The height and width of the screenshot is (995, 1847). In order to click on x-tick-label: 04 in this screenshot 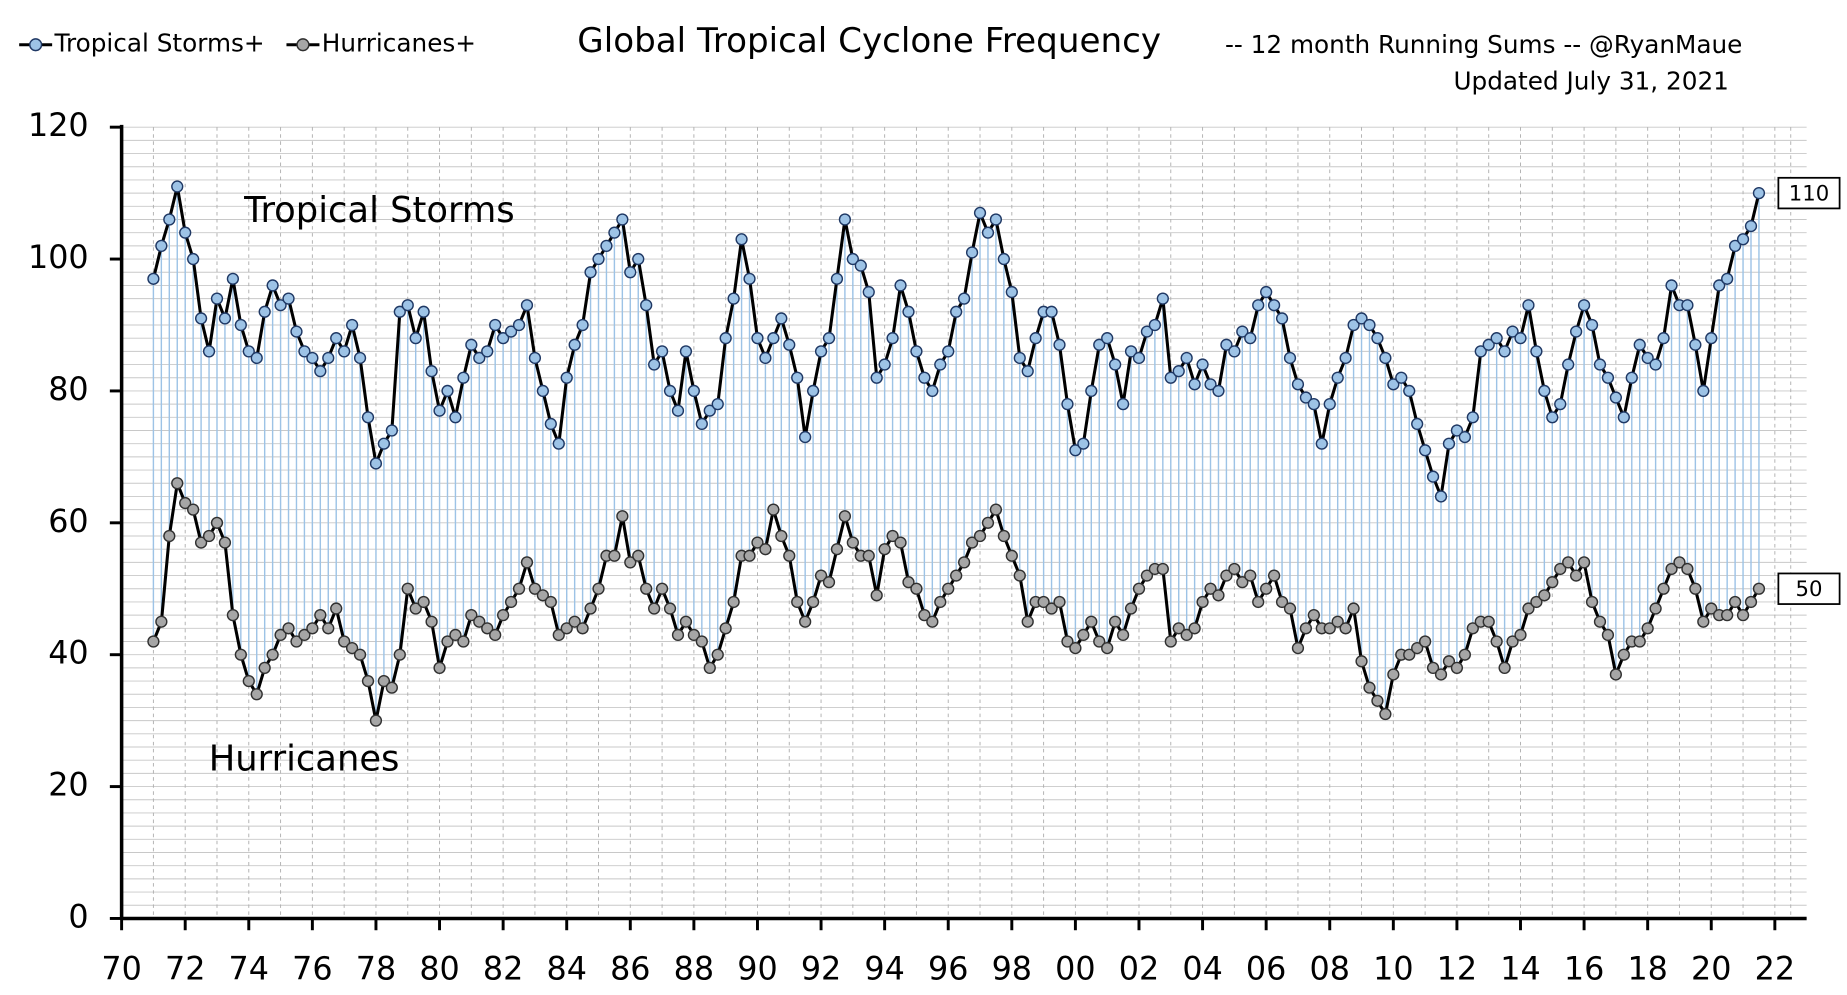, I will do `click(1202, 968)`.